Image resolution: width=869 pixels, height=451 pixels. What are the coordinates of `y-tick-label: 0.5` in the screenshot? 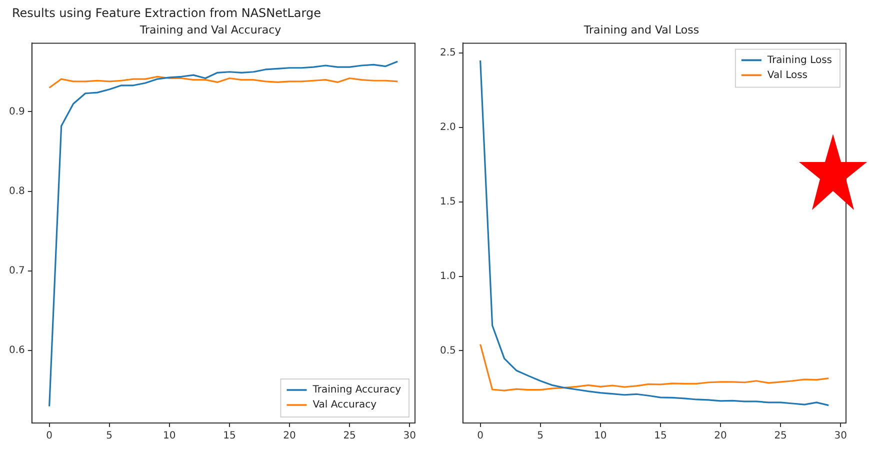 It's located at (448, 350).